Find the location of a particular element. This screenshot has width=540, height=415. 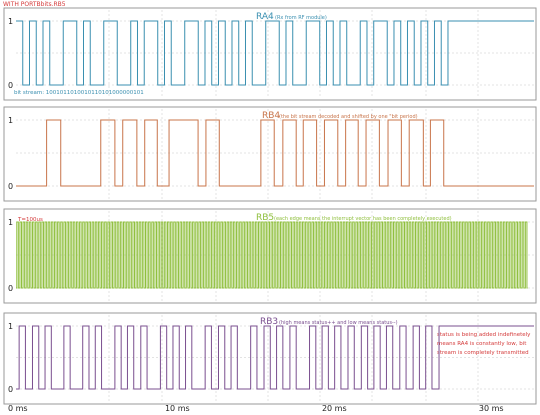

xtick-label: 30 ms is located at coordinates (491, 408).